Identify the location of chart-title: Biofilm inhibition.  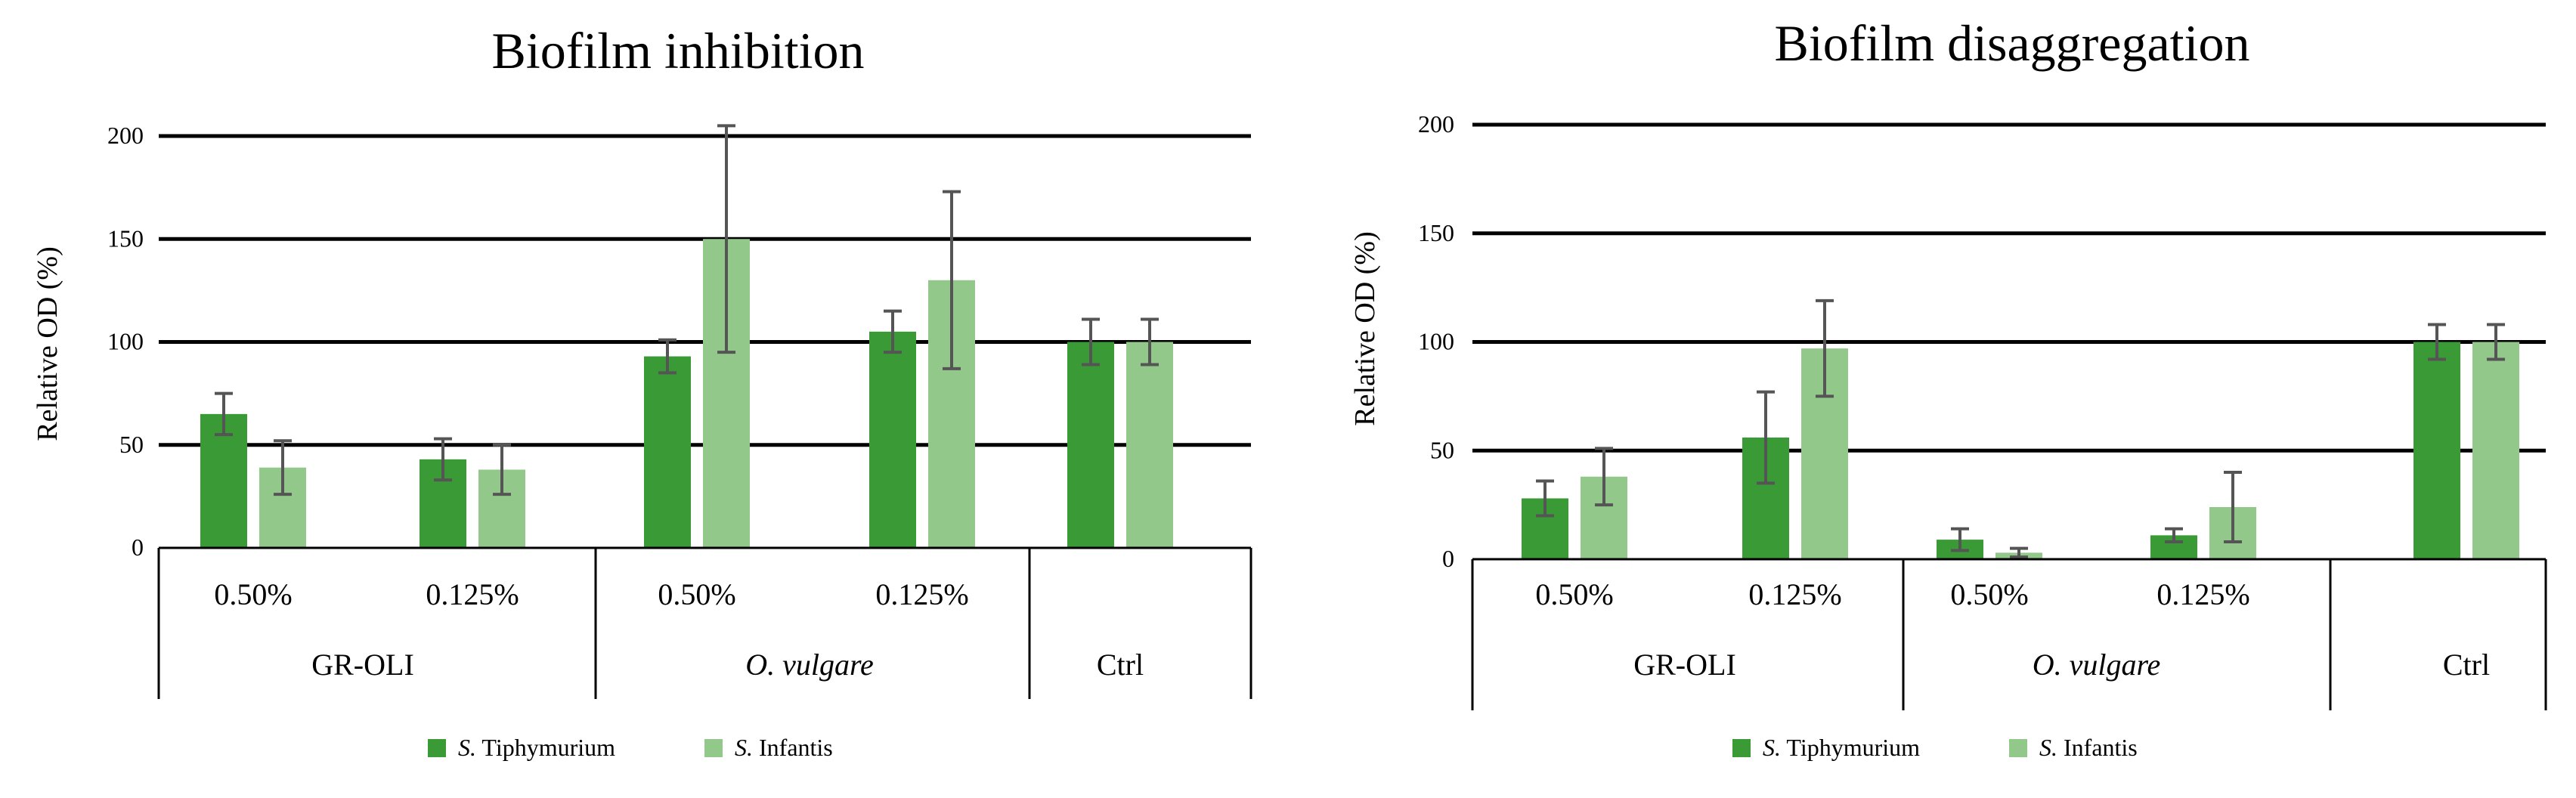
(677, 51).